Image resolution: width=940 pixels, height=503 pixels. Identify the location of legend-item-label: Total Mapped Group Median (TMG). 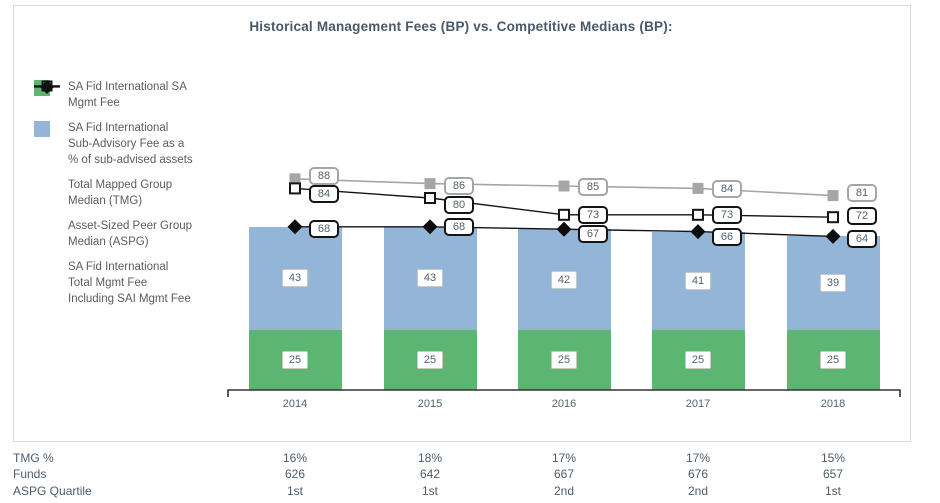
(120, 193).